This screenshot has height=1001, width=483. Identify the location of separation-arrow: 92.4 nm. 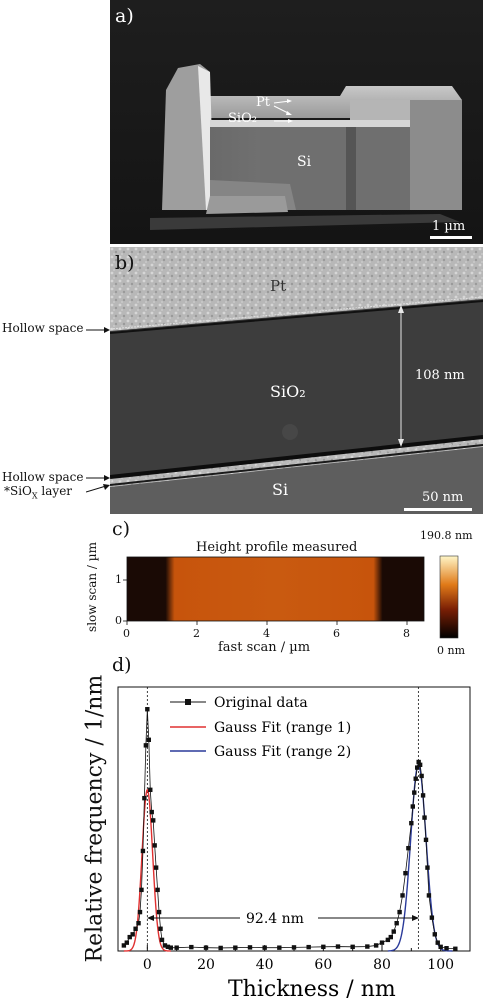
(283, 919).